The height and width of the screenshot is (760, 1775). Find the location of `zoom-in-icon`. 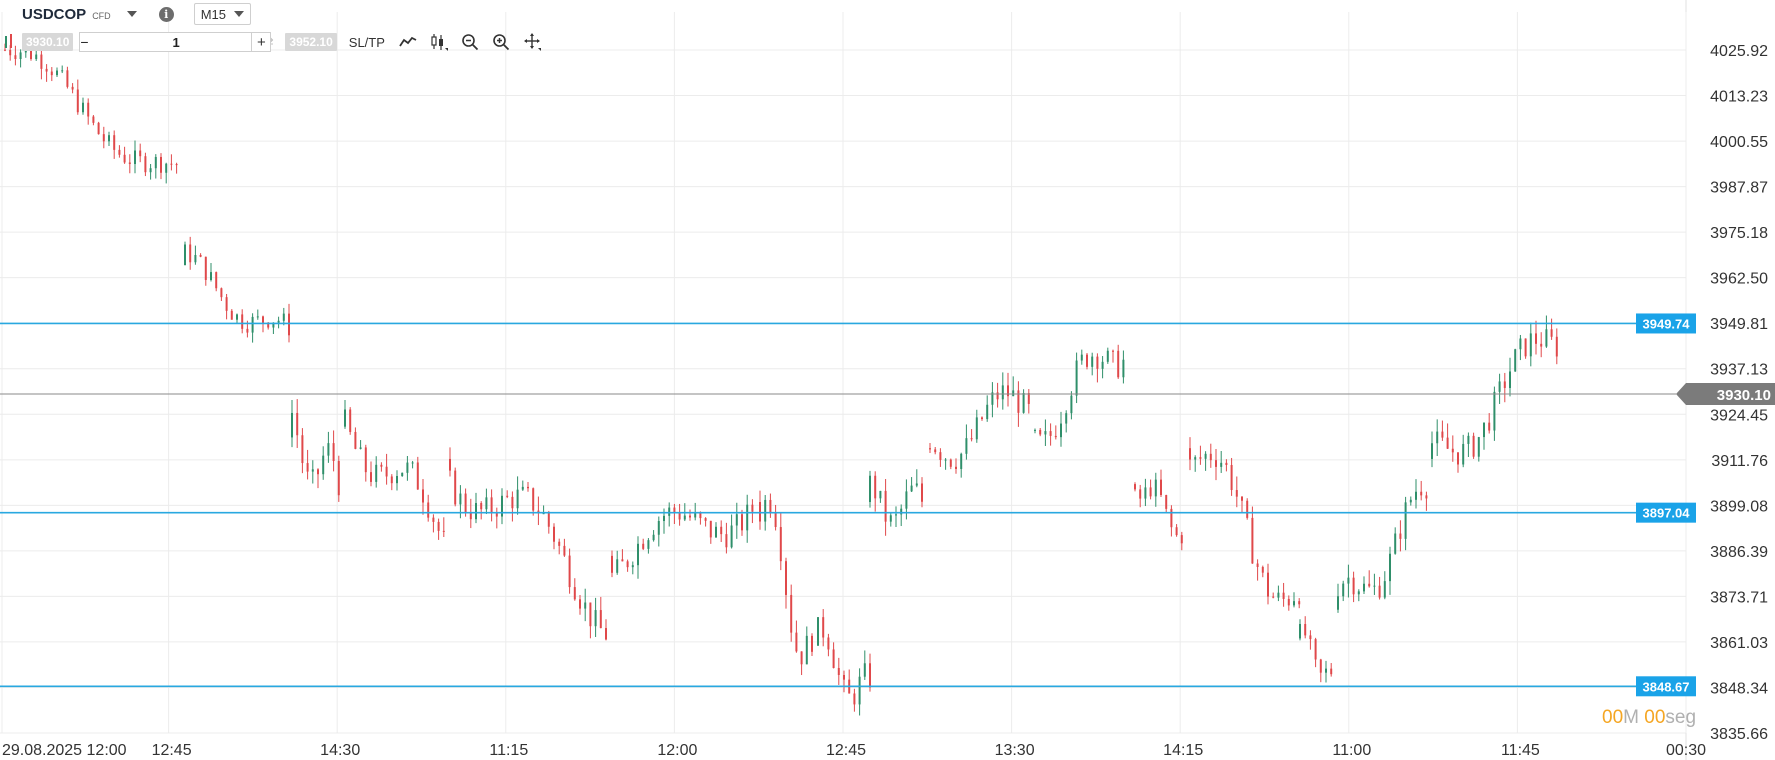

zoom-in-icon is located at coordinates (501, 42).